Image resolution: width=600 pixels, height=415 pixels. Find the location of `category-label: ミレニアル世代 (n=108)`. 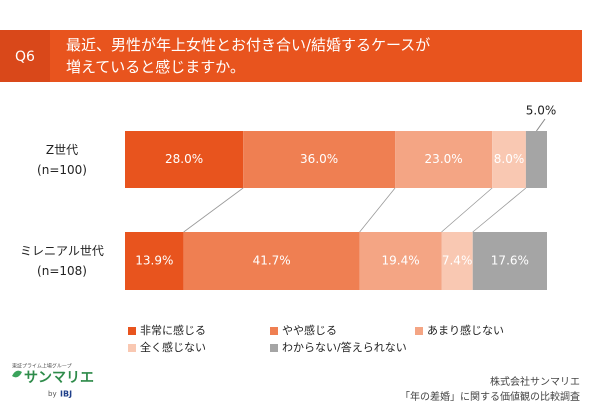

category-label: ミレニアル世代 (n=108) is located at coordinates (62, 261).